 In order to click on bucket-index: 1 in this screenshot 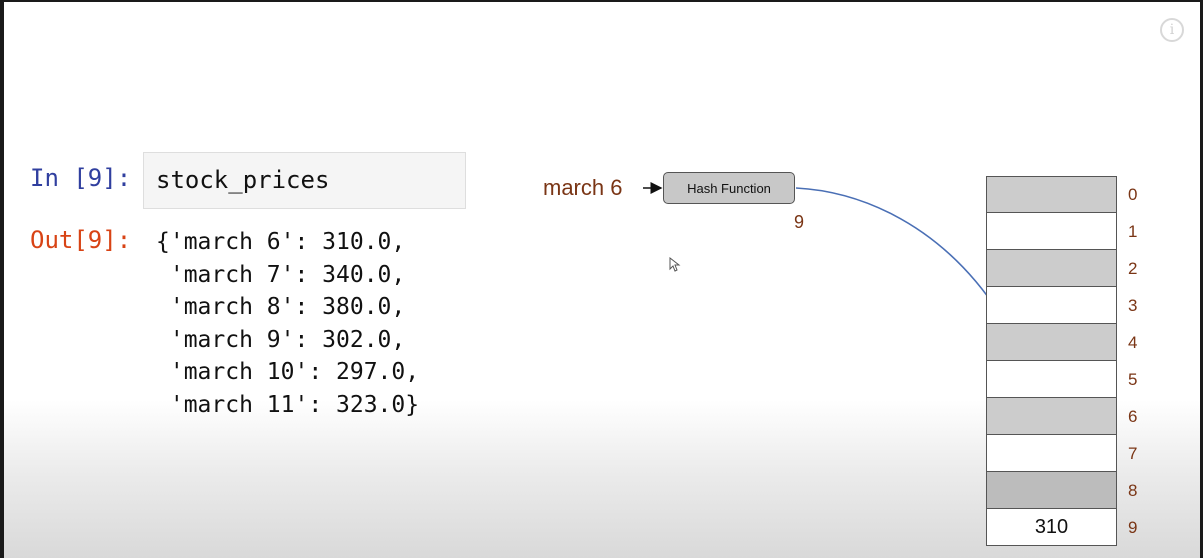, I will do `click(1133, 231)`.